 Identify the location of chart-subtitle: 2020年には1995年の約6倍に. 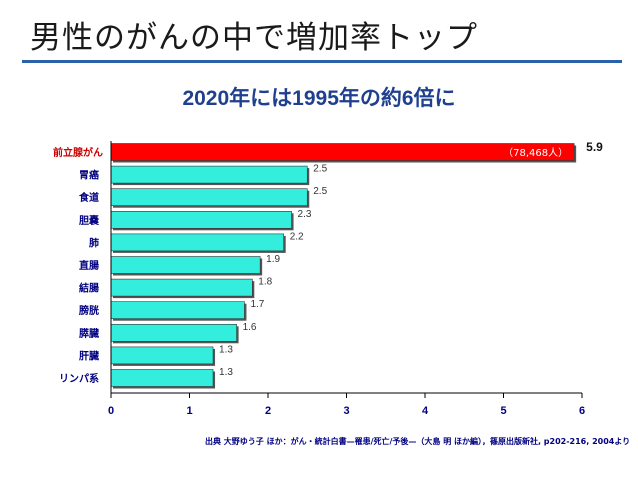
(319, 98).